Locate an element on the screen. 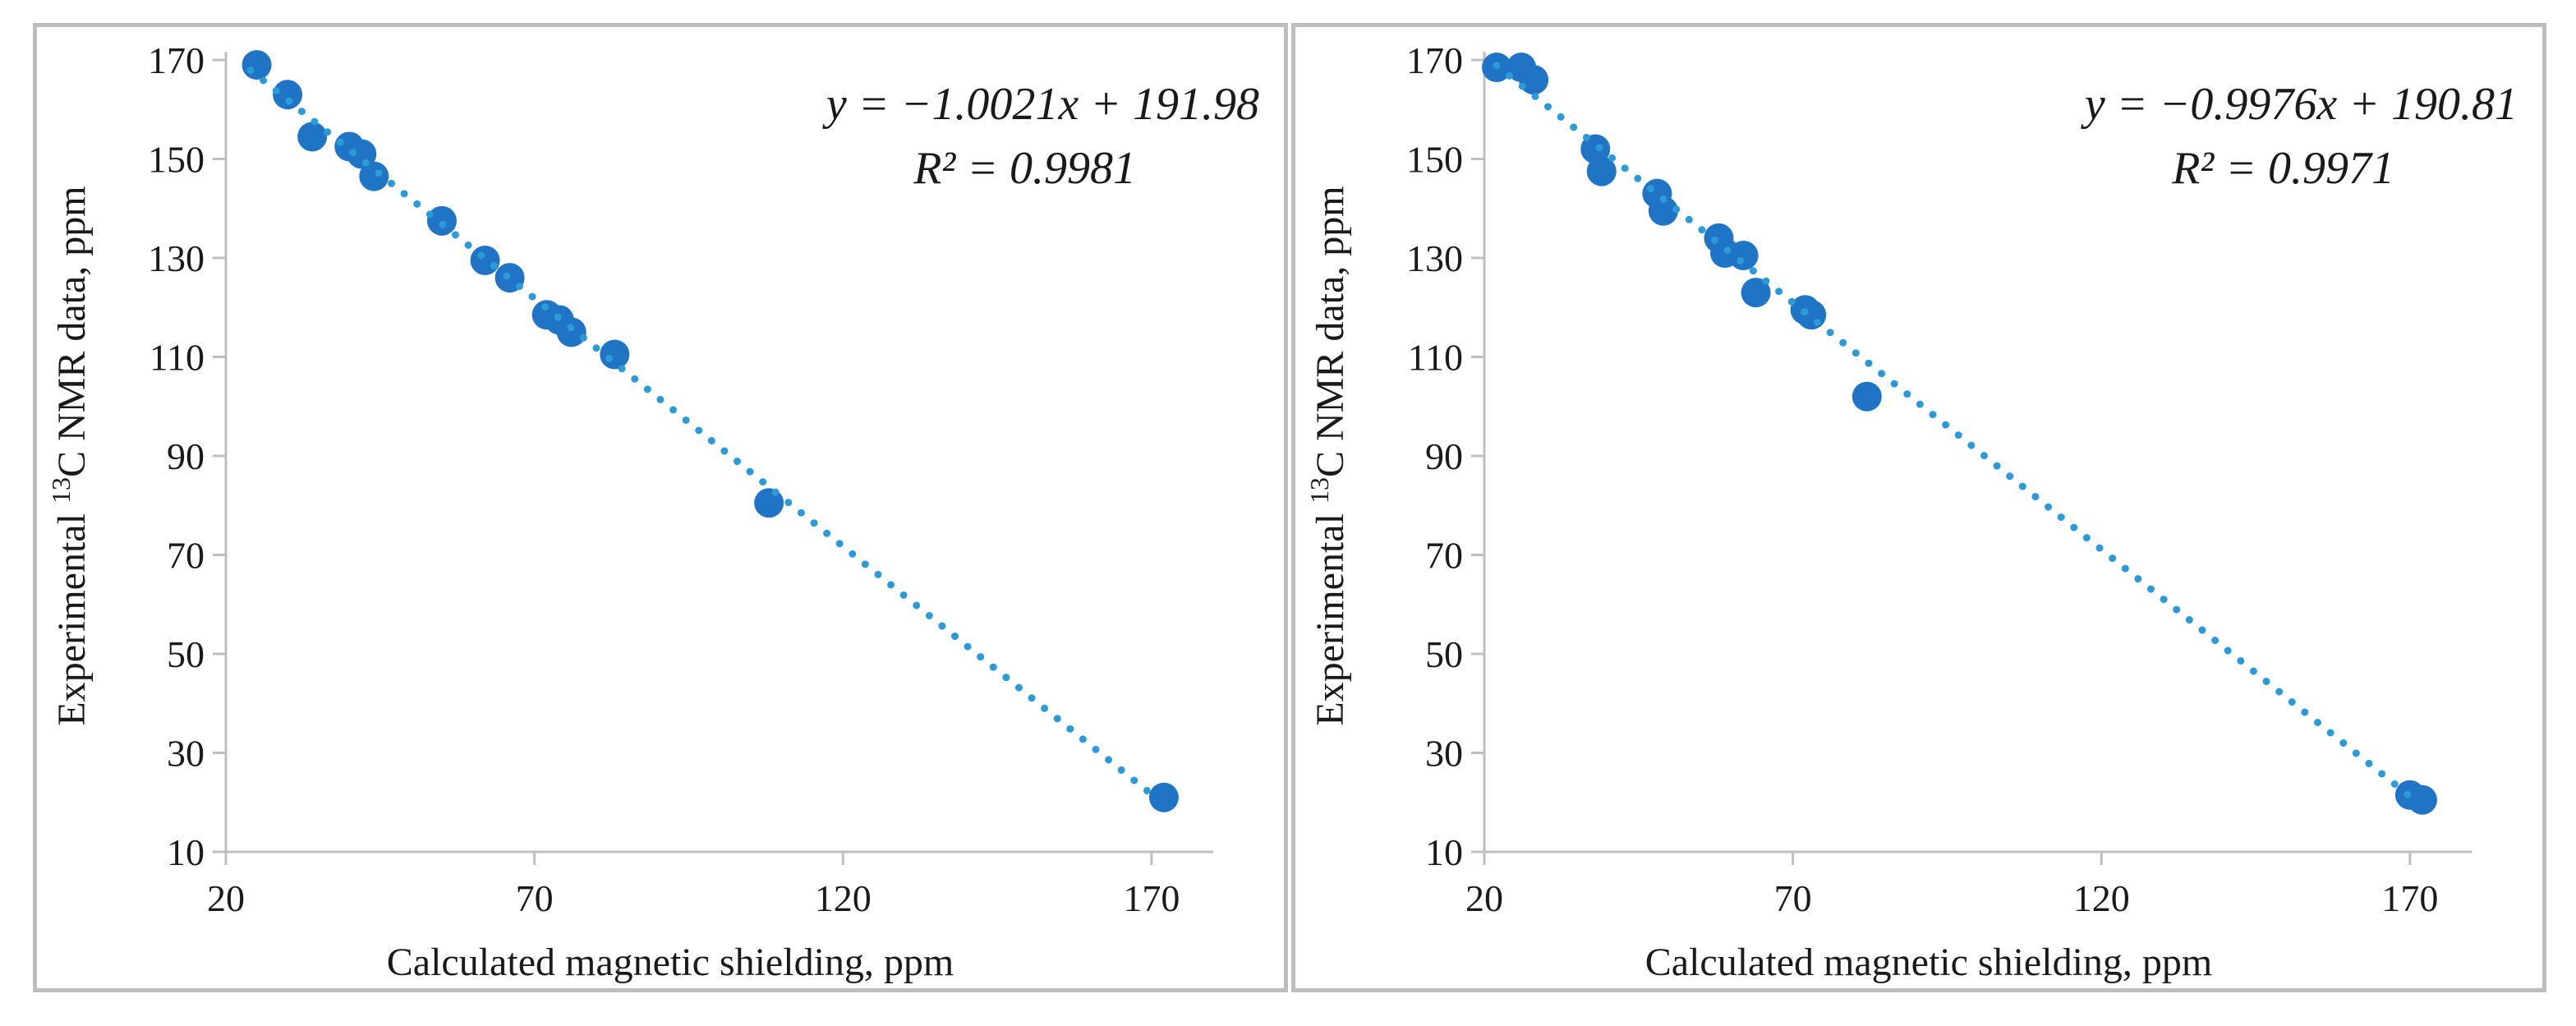  r-squared-value: R² = 0.9971 is located at coordinates (2282, 168).